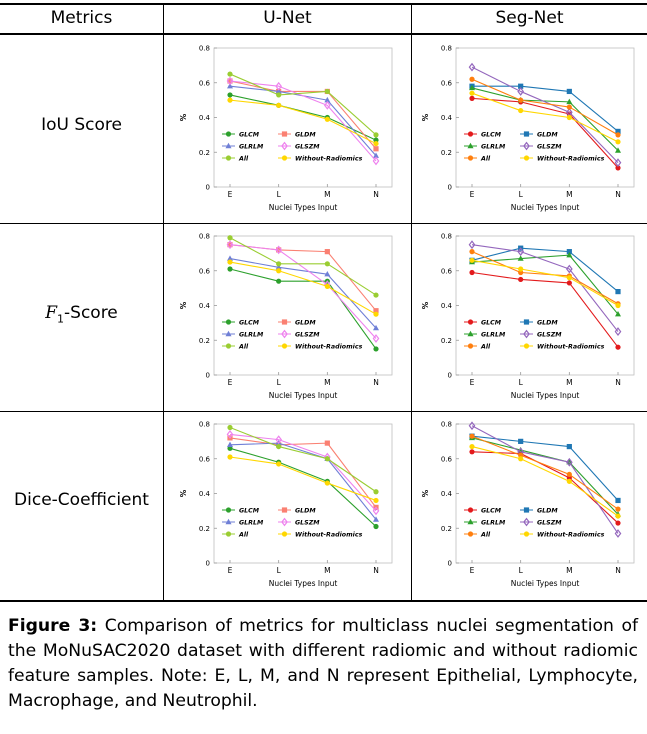 The height and width of the screenshot is (734, 647). What do you see at coordinates (545, 309) in the screenshot?
I see `series-glcm` at bounding box center [545, 309].